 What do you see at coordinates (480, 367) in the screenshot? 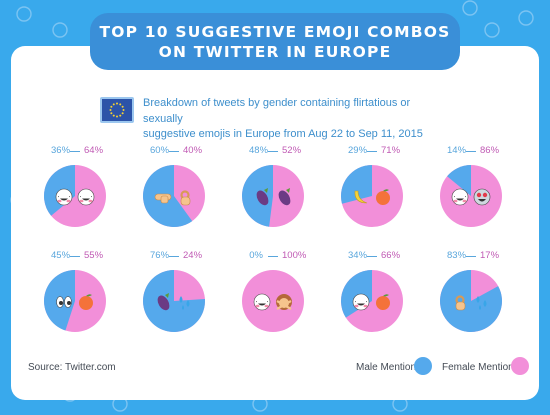
I see `legend-female-label: Female Mentions` at bounding box center [480, 367].